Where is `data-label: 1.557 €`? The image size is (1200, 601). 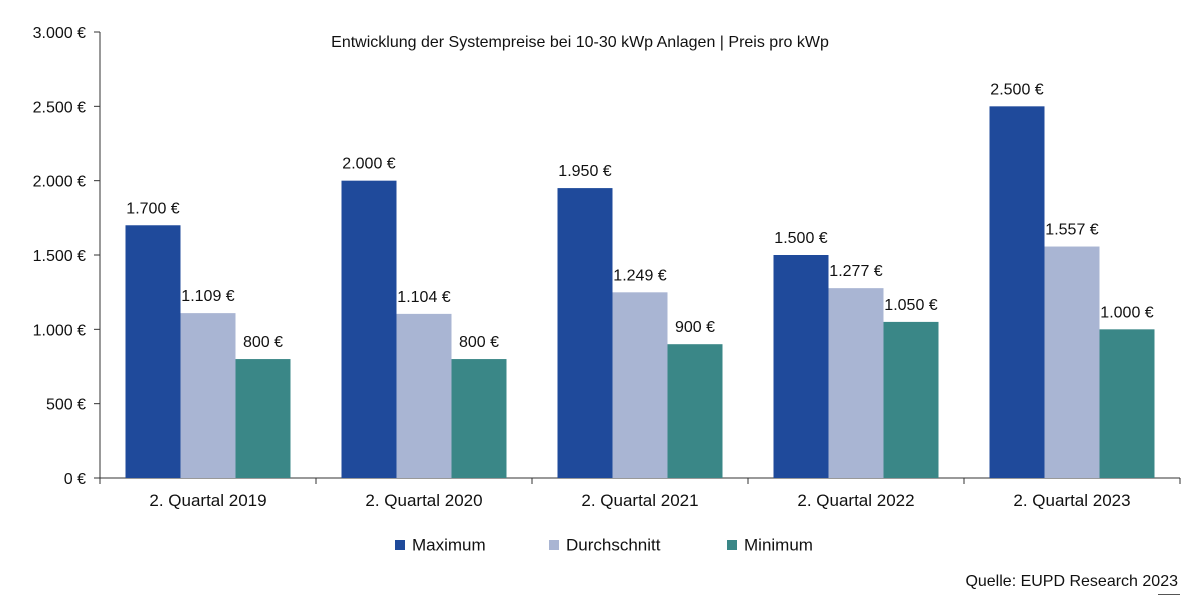
data-label: 1.557 € is located at coordinates (1071, 230).